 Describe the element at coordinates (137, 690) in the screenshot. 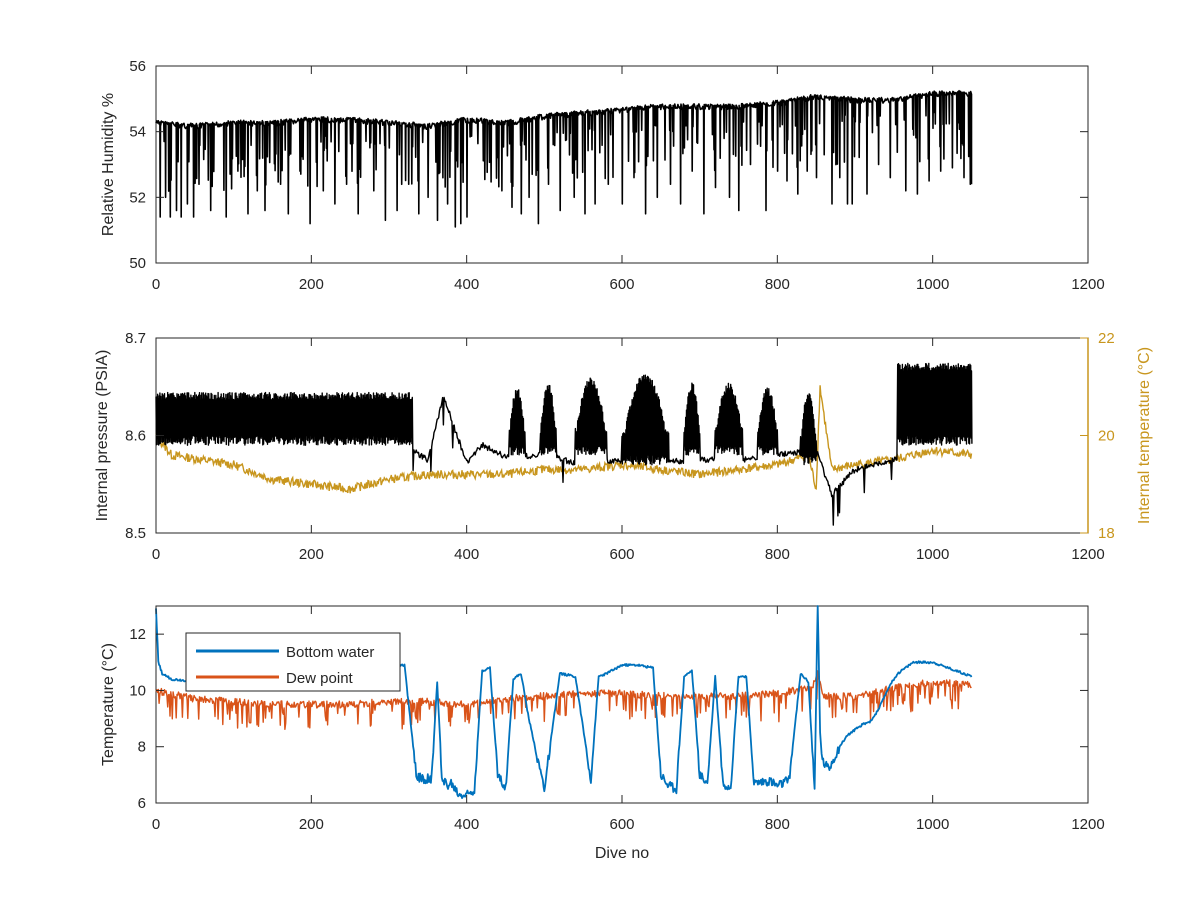

I see `y-tick-label: 10` at that location.